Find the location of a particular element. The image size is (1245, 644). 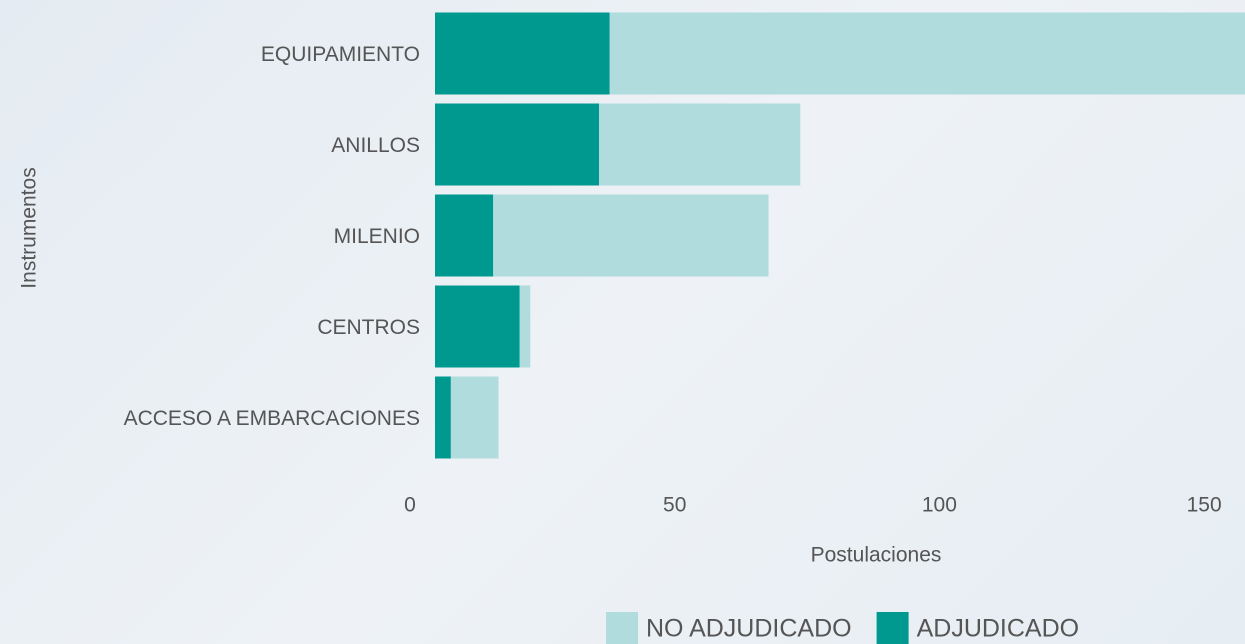

legend-label: ADJUDICADO is located at coordinates (998, 629).